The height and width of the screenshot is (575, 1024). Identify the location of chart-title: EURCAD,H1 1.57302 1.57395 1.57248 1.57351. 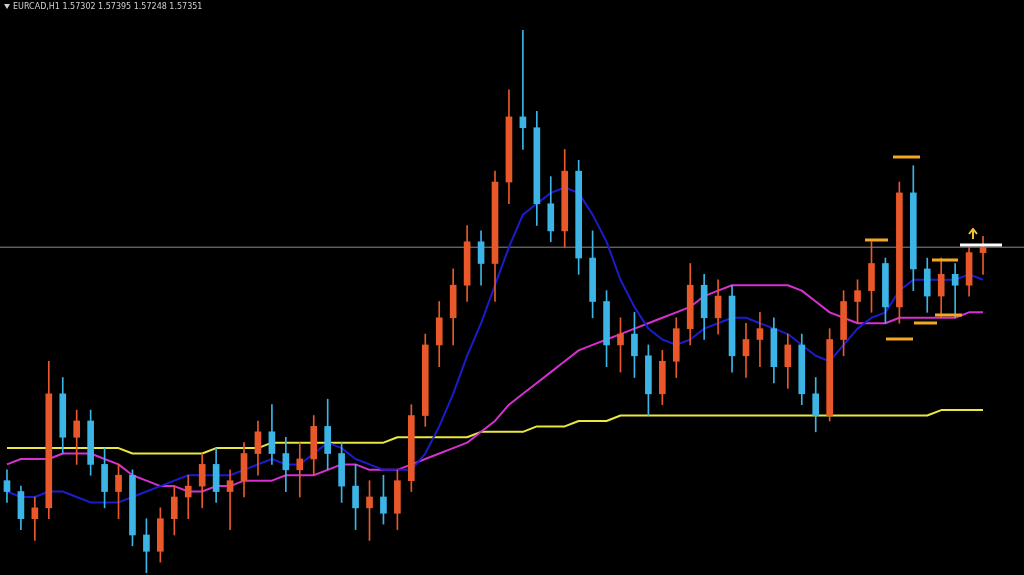
(108, 6).